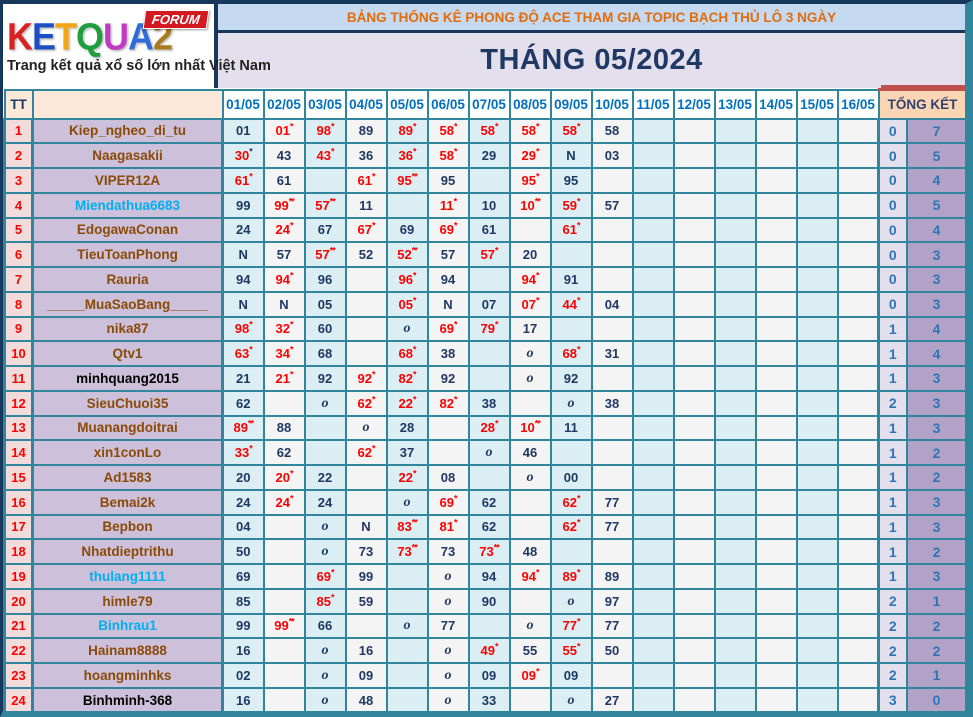 This screenshot has width=973, height=717. I want to click on day-cell: 02, so click(243, 675).